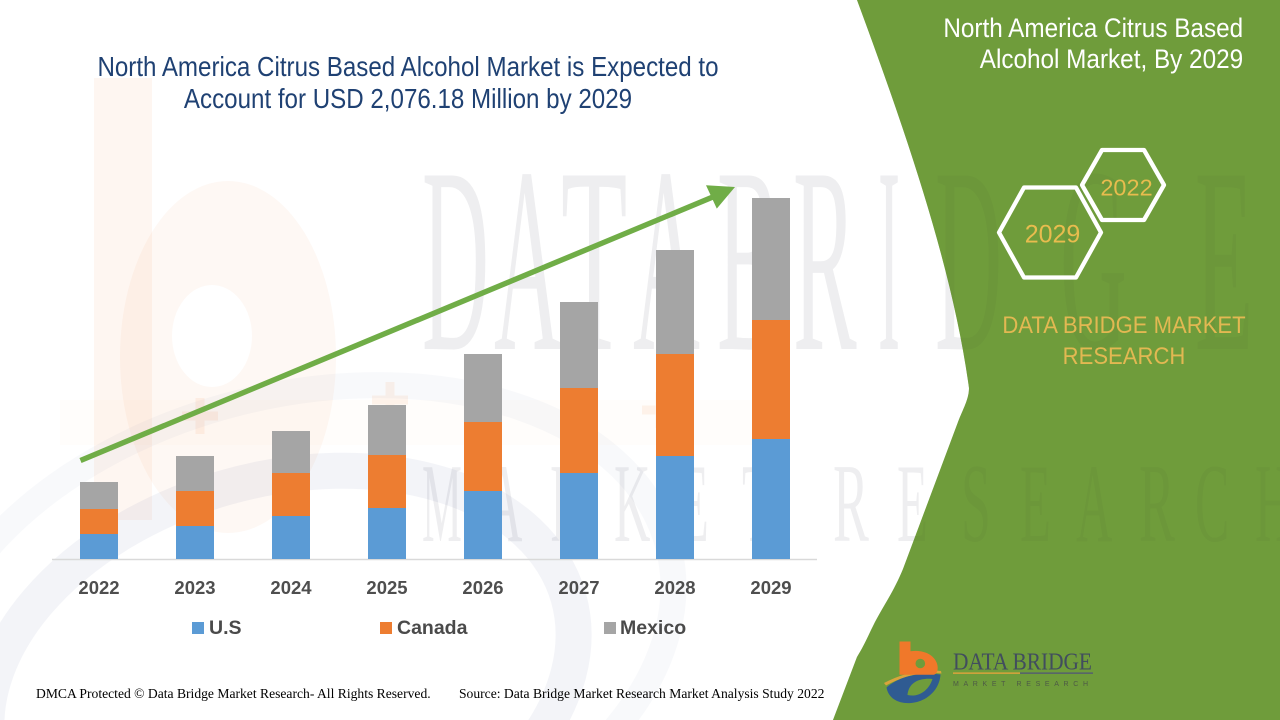 The height and width of the screenshot is (720, 1280). What do you see at coordinates (1022, 684) in the screenshot?
I see `svg-text: MARKET RESEARCH` at bounding box center [1022, 684].